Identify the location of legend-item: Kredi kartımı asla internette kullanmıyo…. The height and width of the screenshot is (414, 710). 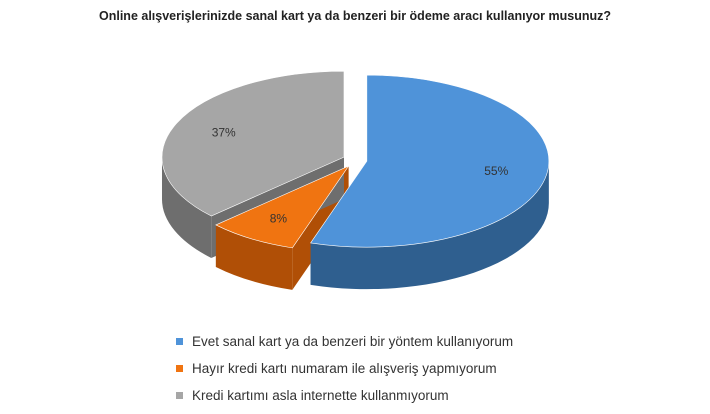
(344, 395).